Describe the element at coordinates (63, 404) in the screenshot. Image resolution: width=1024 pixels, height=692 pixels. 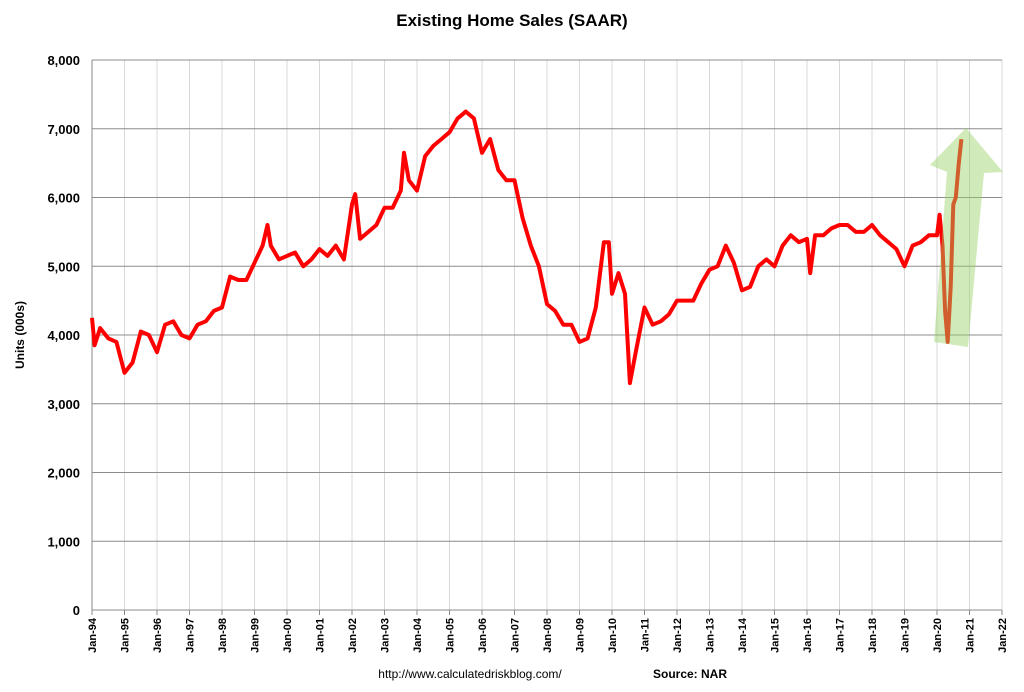
I see `y-tick-label: 3,000` at that location.